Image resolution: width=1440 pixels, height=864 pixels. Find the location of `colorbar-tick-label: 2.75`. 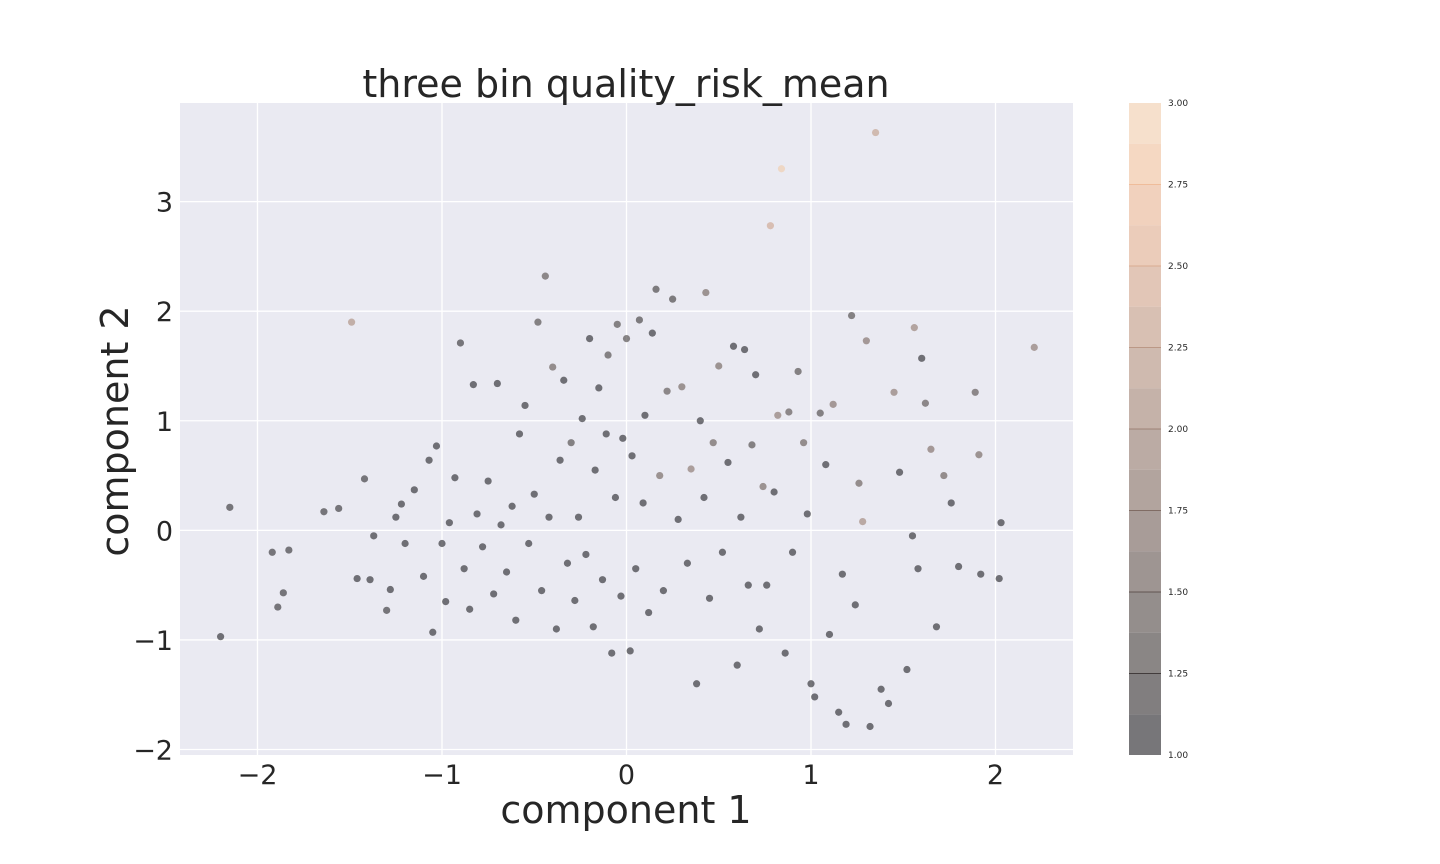

colorbar-tick-label: 2.75 is located at coordinates (1178, 186).